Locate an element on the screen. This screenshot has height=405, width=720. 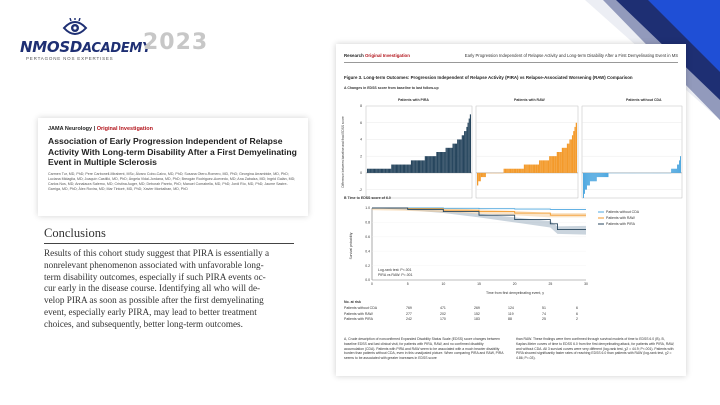
legend-pira: Patients with PIRA is located at coordinates (620, 224).